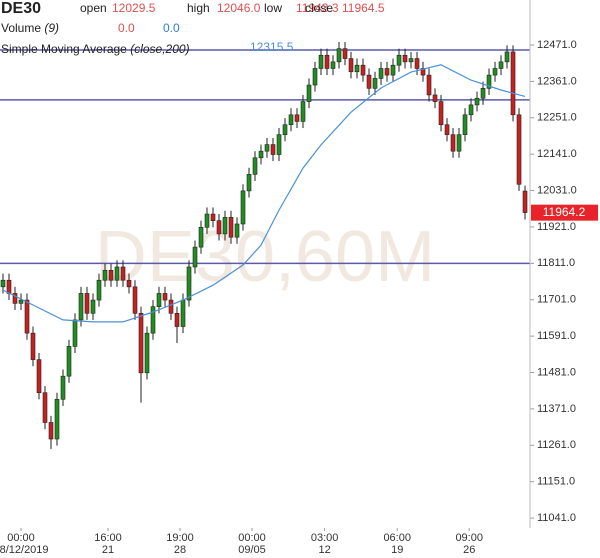 The image size is (600, 558). Describe the element at coordinates (21, 28) in the screenshot. I see `volume-name: Volume` at that location.